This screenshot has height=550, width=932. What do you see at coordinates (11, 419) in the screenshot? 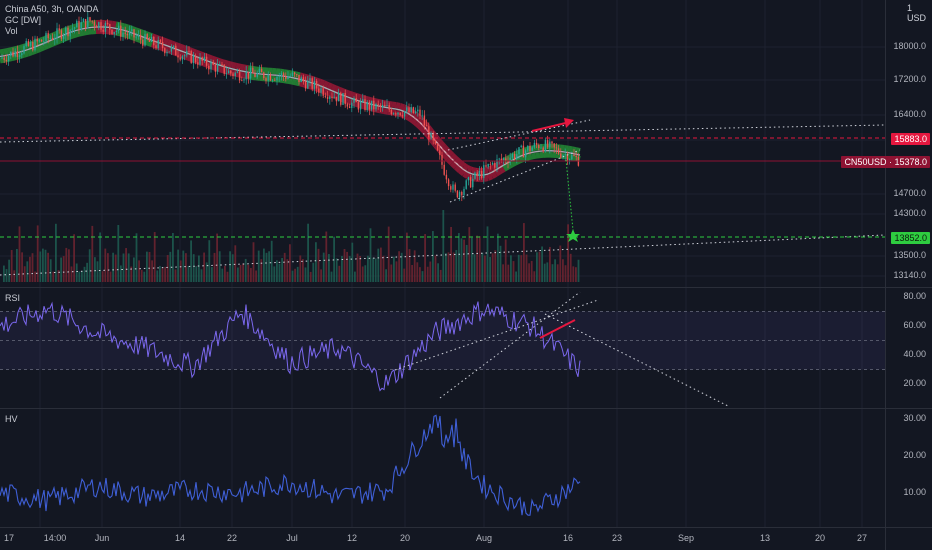
I see `hv-pane-label: HV` at bounding box center [11, 419].